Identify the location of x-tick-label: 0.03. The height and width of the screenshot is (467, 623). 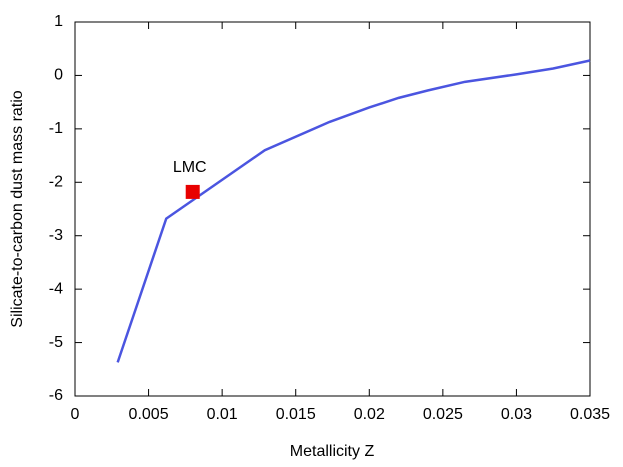
(516, 414).